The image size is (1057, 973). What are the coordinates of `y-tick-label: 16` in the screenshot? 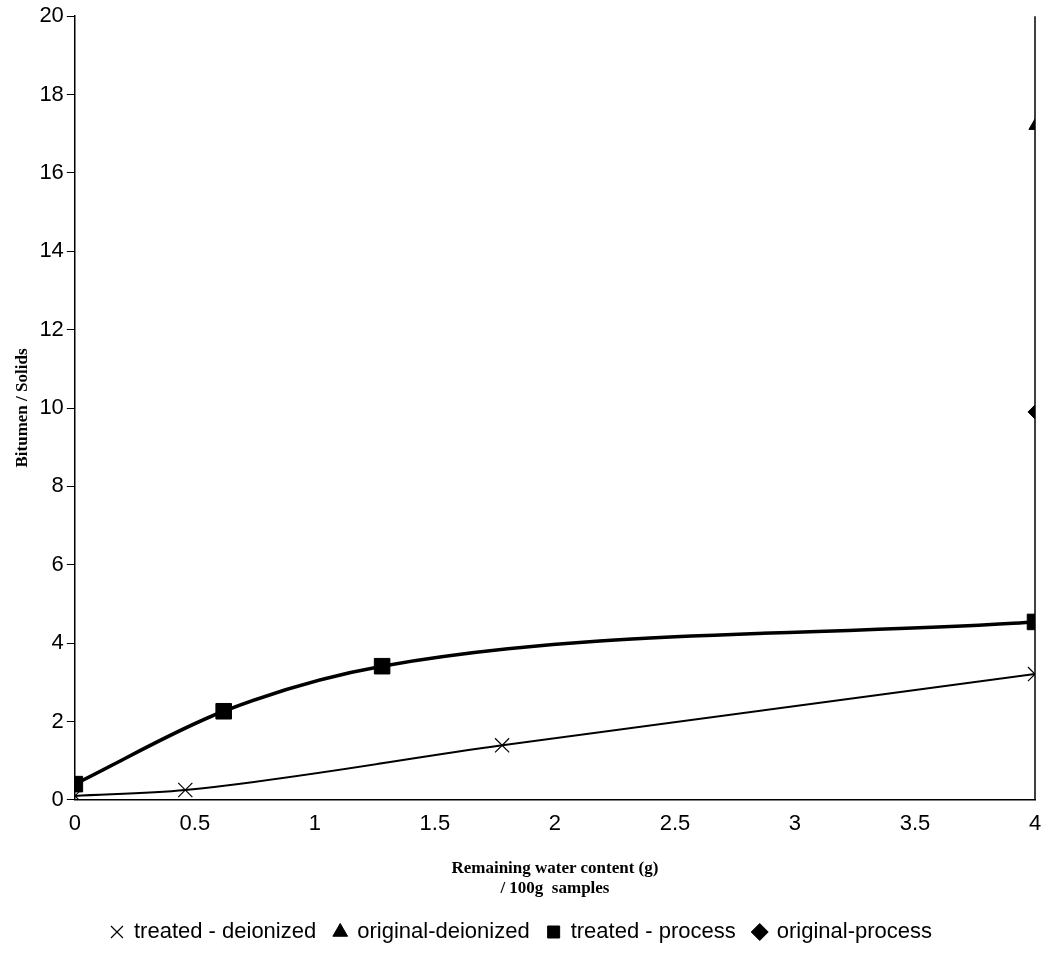 It's located at (51, 171).